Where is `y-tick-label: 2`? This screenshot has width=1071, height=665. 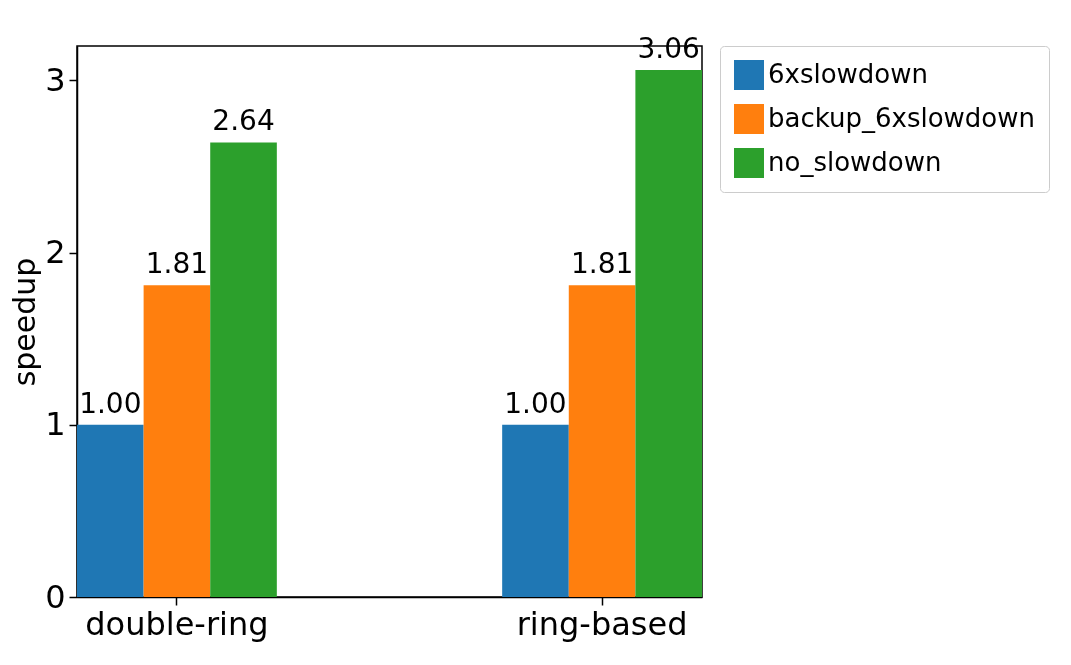 y-tick-label: 2 is located at coordinates (55, 252).